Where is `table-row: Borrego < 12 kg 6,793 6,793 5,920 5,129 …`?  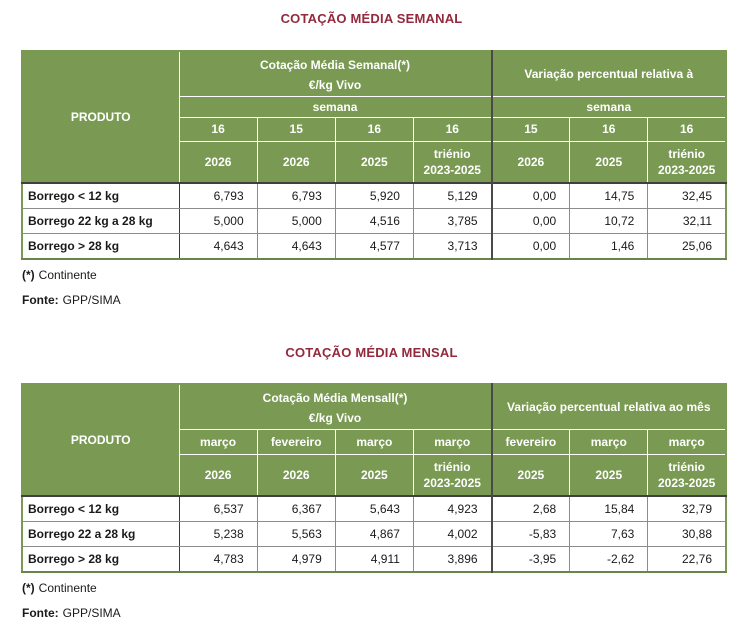
table-row: Borrego < 12 kg 6,793 6,793 5,920 5,129 … is located at coordinates (374, 195).